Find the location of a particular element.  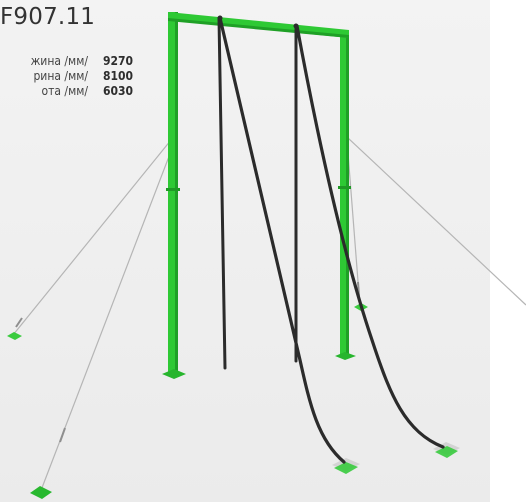

spec-width-value: 8100 is located at coordinates (117, 76).